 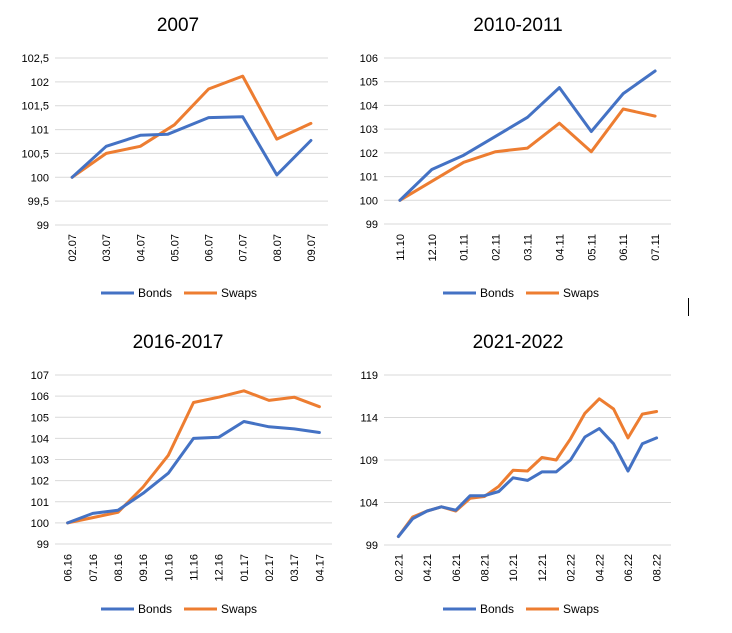 What do you see at coordinates (35, 154) in the screenshot?
I see `y-tick-label: 100,5` at bounding box center [35, 154].